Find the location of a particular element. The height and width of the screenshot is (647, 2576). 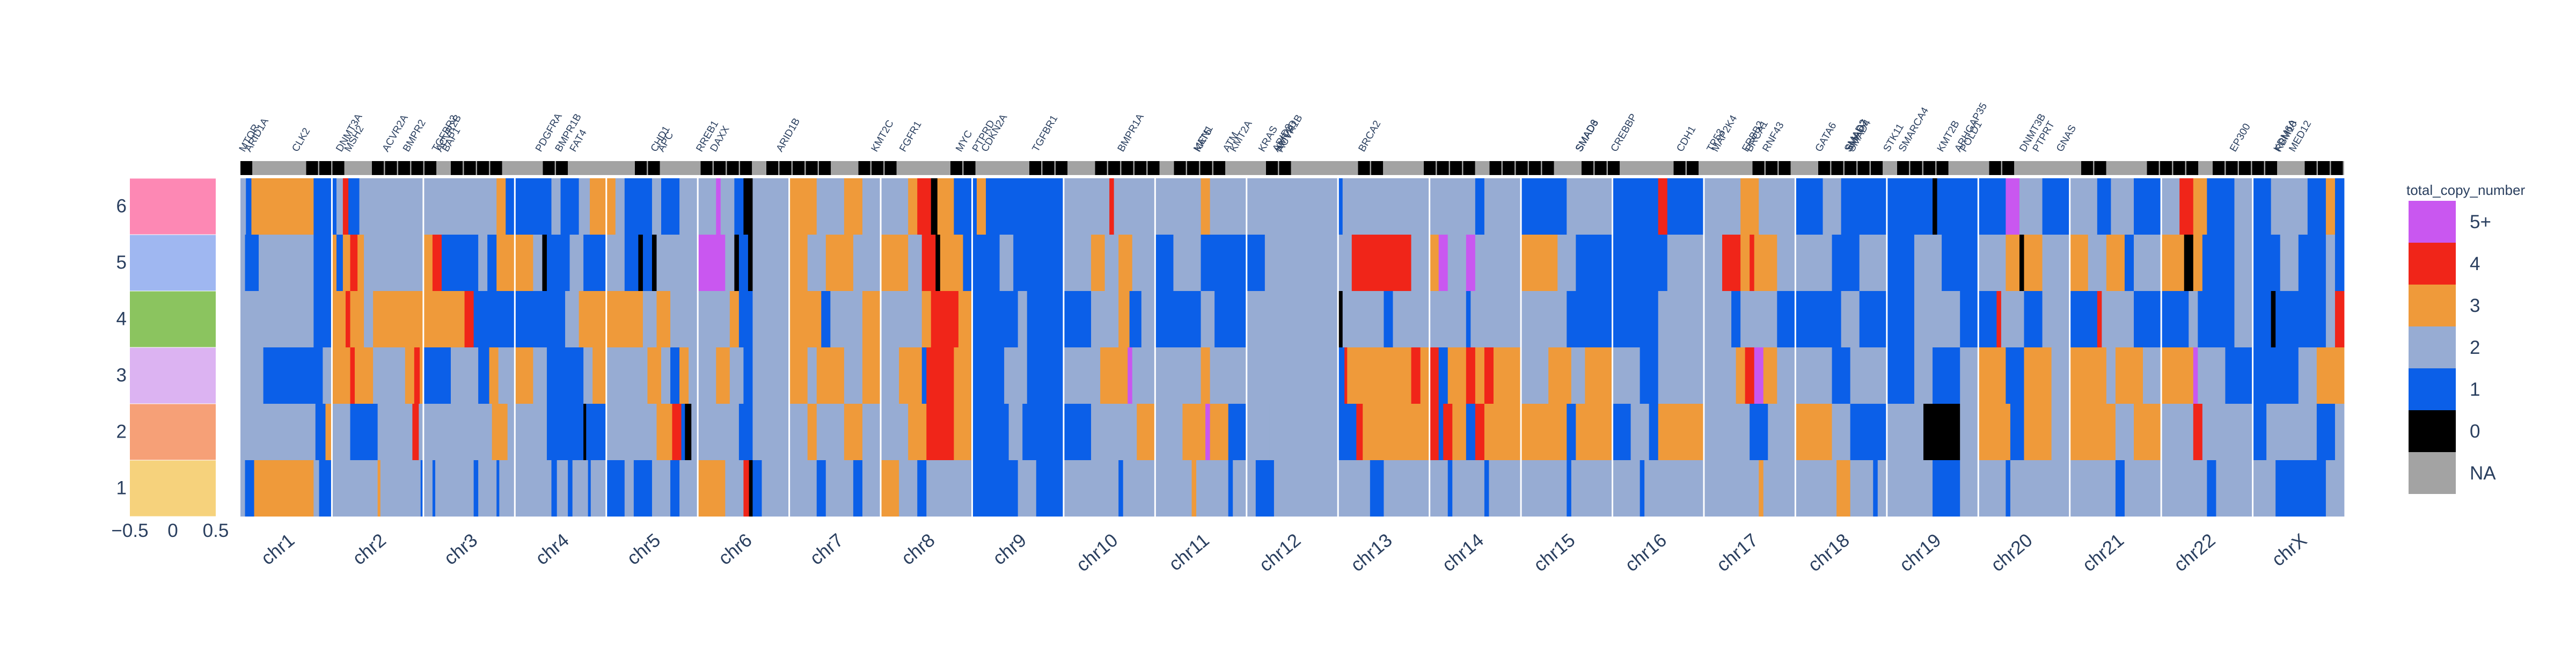

gene-label-crebbp: CREBBP is located at coordinates (1624, 133).